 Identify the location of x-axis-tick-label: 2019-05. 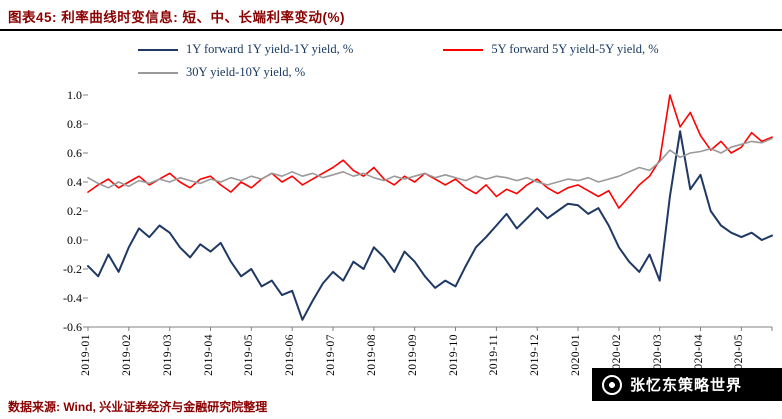
(249, 355).